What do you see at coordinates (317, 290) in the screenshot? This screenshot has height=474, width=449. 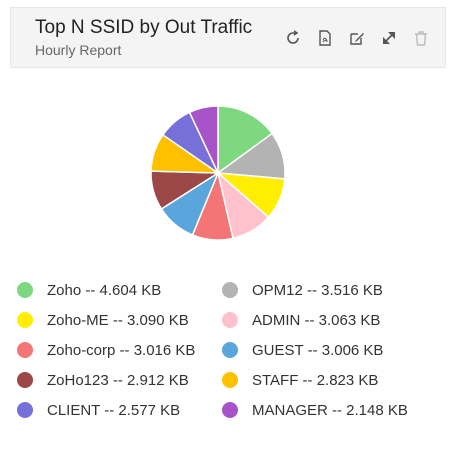 I see `legend-label: OPM12 -- 3.516 KB` at bounding box center [317, 290].